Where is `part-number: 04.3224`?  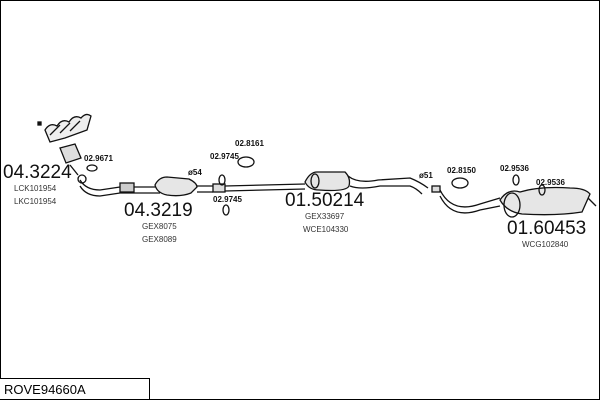 part-number: 04.3224 is located at coordinates (37, 172).